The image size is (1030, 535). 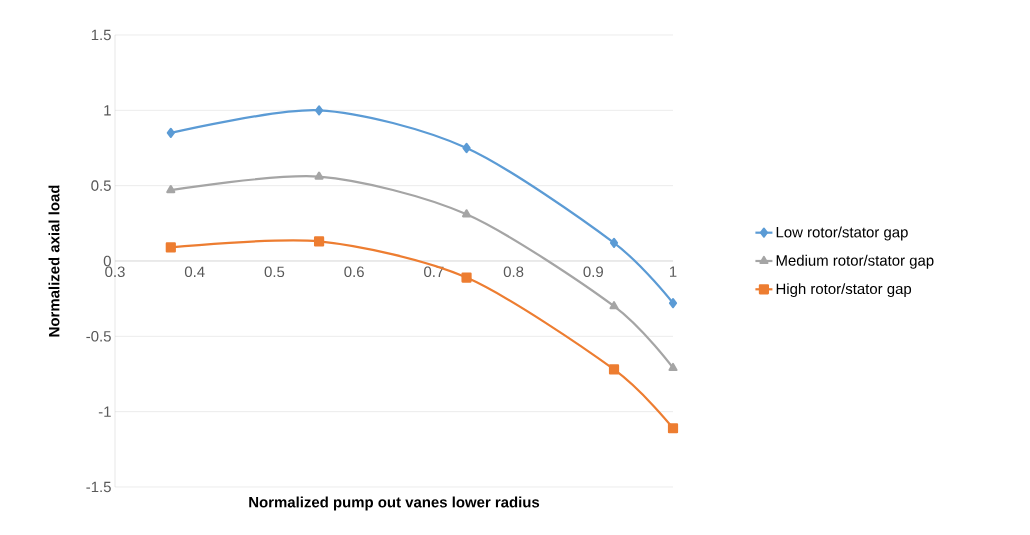 I want to click on x-axis-title: Normalized pump out vanes lower radius, so click(x=394, y=503).